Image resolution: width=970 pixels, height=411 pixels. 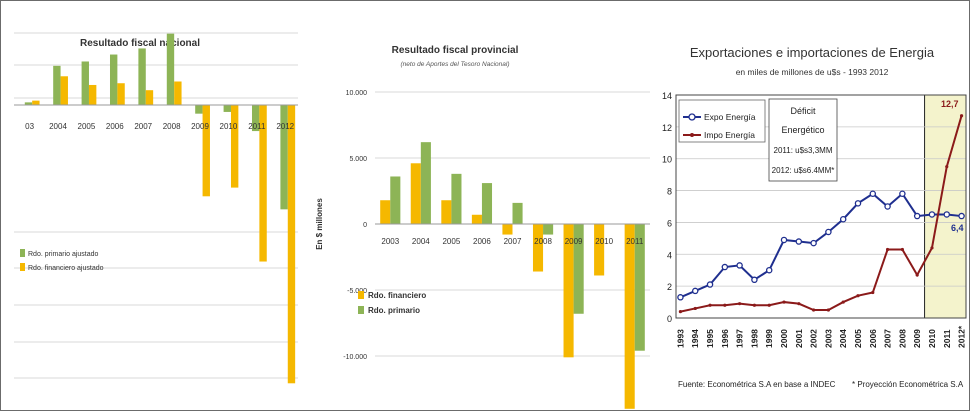 I want to click on point-impo-2000, so click(x=784, y=302).